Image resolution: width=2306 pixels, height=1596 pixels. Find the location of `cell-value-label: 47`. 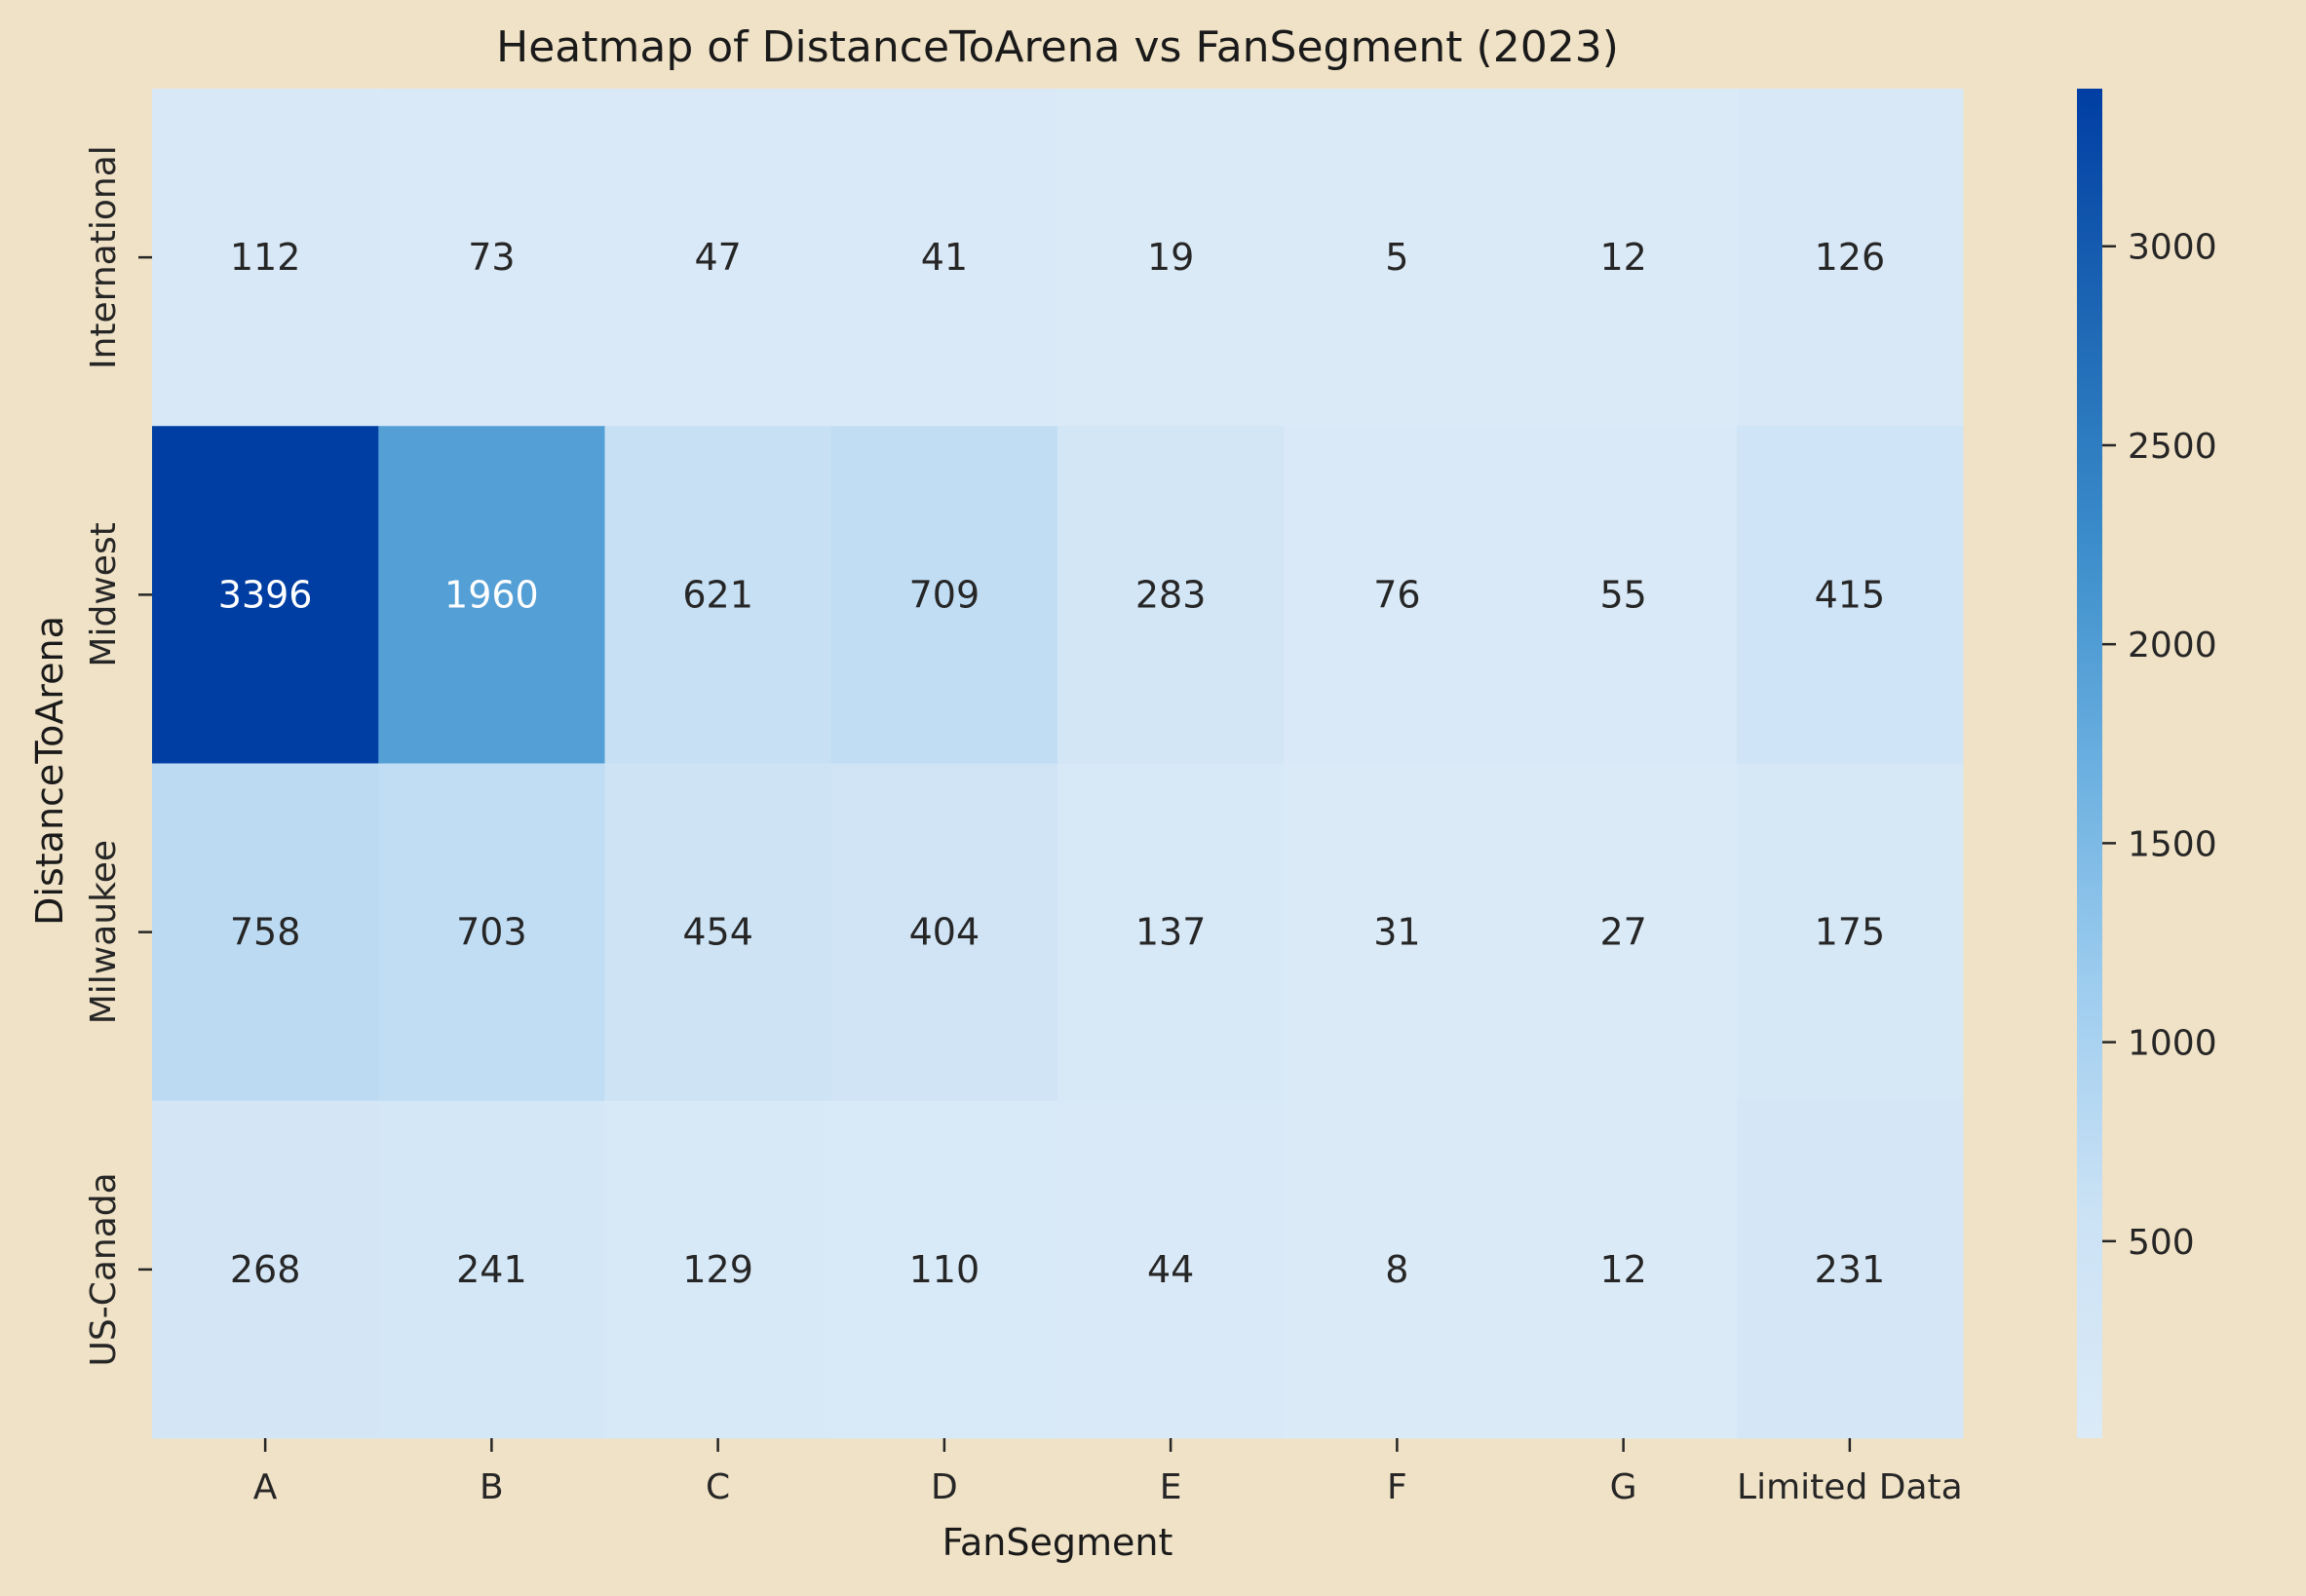

cell-value-label: 47 is located at coordinates (718, 257).